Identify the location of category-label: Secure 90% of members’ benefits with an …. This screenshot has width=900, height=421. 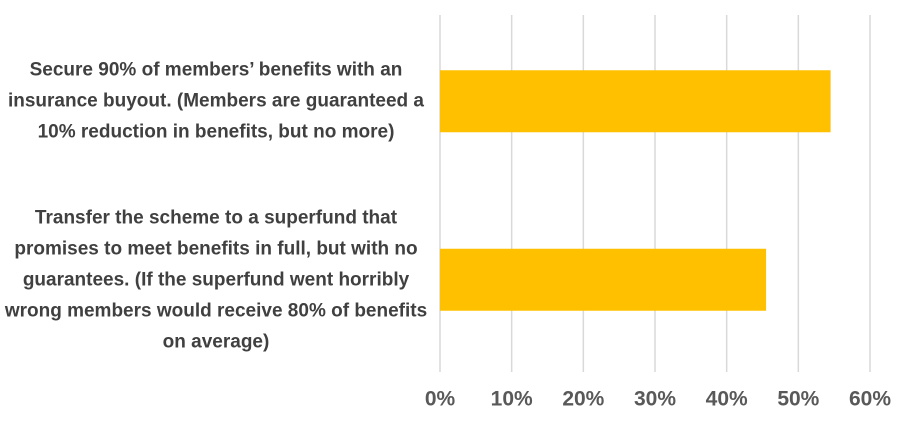
(215, 101).